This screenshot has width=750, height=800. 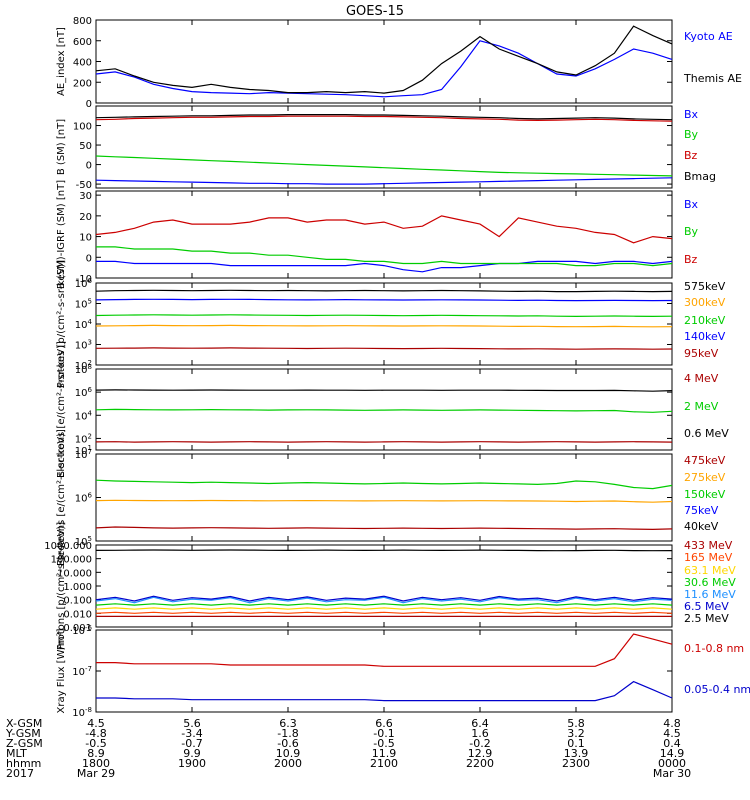 What do you see at coordinates (61, 147) in the screenshot?
I see `y-axis-label: B (SM) [nT]` at bounding box center [61, 147].